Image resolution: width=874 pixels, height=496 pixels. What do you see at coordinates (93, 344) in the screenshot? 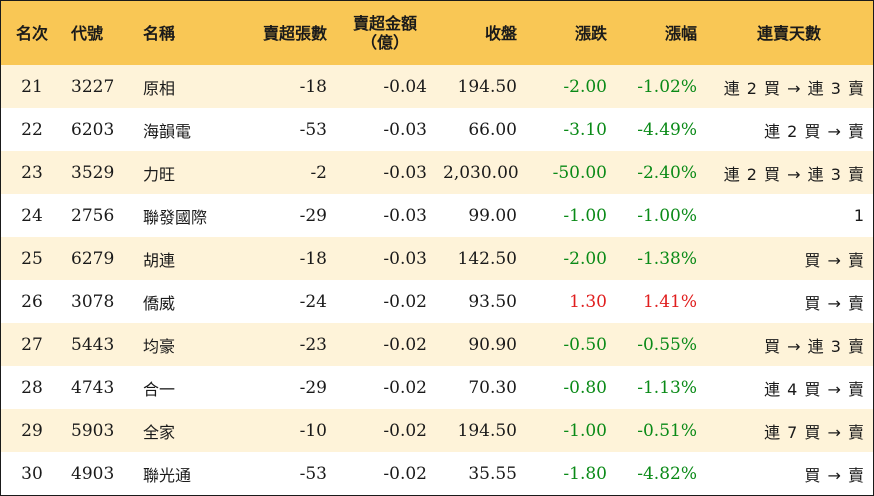
I see `code-cell: 5443` at bounding box center [93, 344].